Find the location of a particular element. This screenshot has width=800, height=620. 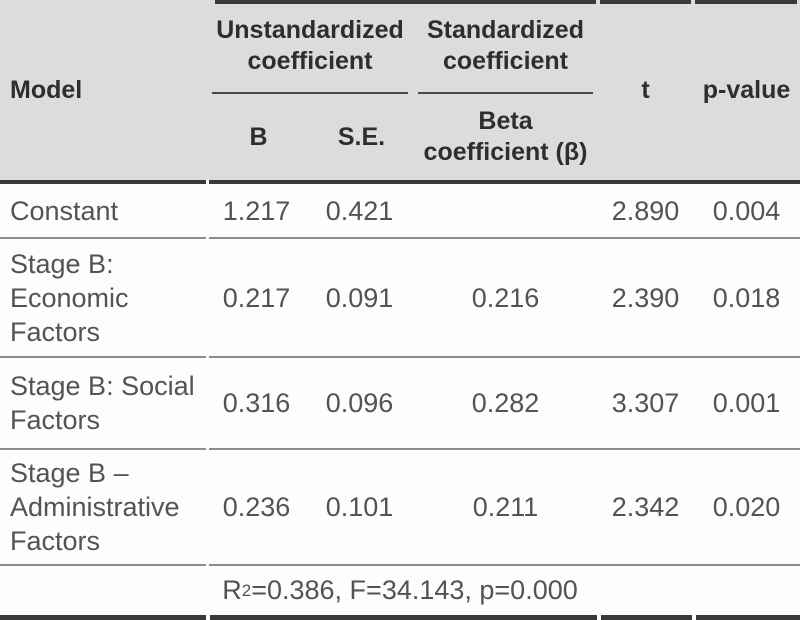

header-col-beta: Beta coefficient (β) is located at coordinates (505, 136).